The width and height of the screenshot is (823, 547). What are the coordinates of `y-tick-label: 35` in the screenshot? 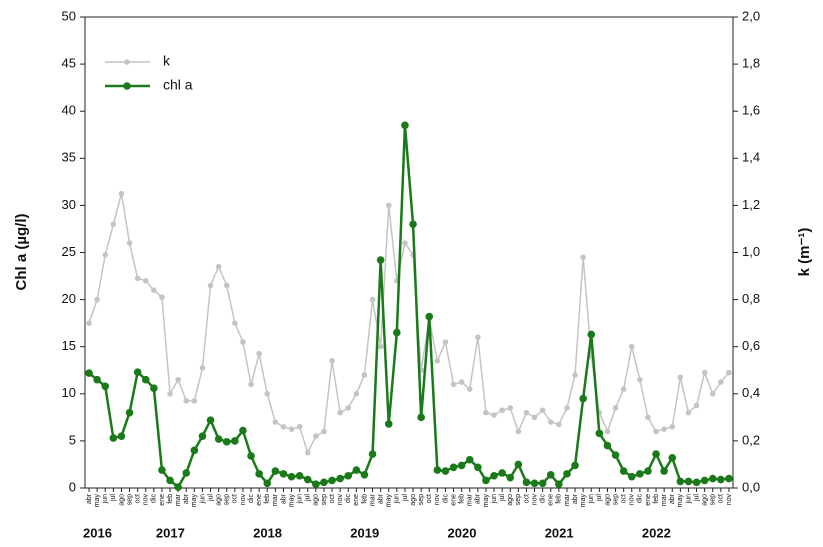 It's located at (69, 157).